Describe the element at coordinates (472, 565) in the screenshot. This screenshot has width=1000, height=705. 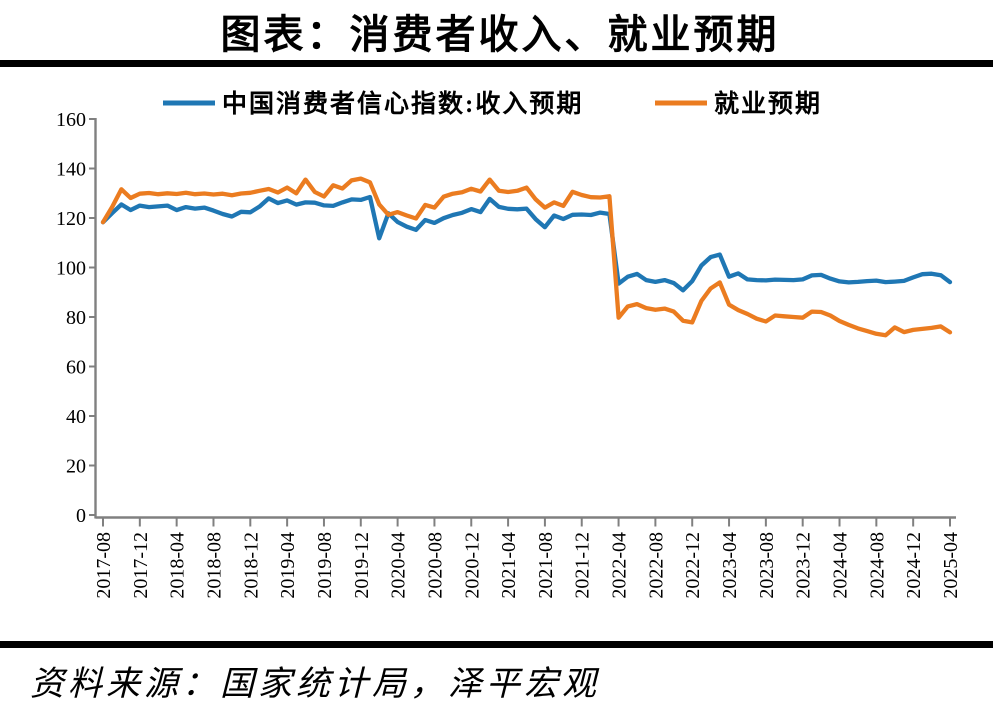
I see `x-tick-label: 2020-12` at that location.